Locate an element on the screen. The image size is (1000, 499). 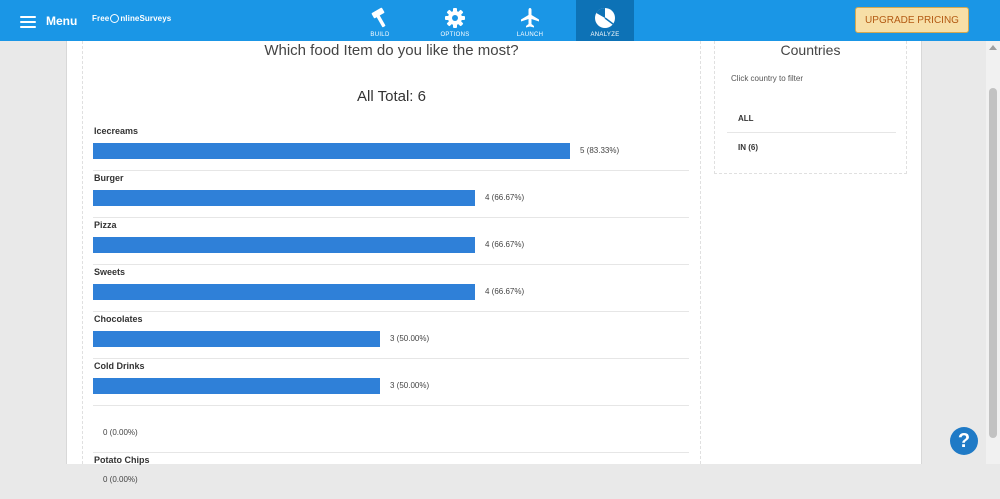
tab-analyze: ANALYZE is located at coordinates (605, 20).